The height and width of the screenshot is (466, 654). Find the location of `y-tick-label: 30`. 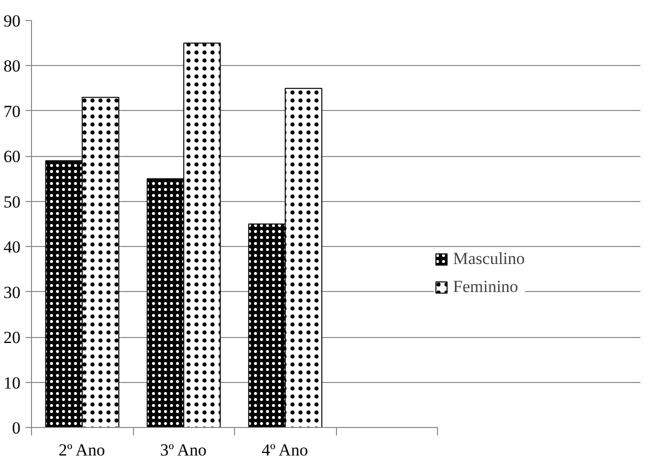

y-tick-label: 30 is located at coordinates (12, 292).